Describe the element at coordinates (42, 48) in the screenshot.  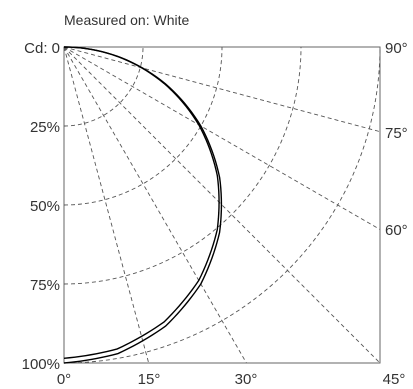
I see `left-tick-label-0: Cd: 0` at that location.